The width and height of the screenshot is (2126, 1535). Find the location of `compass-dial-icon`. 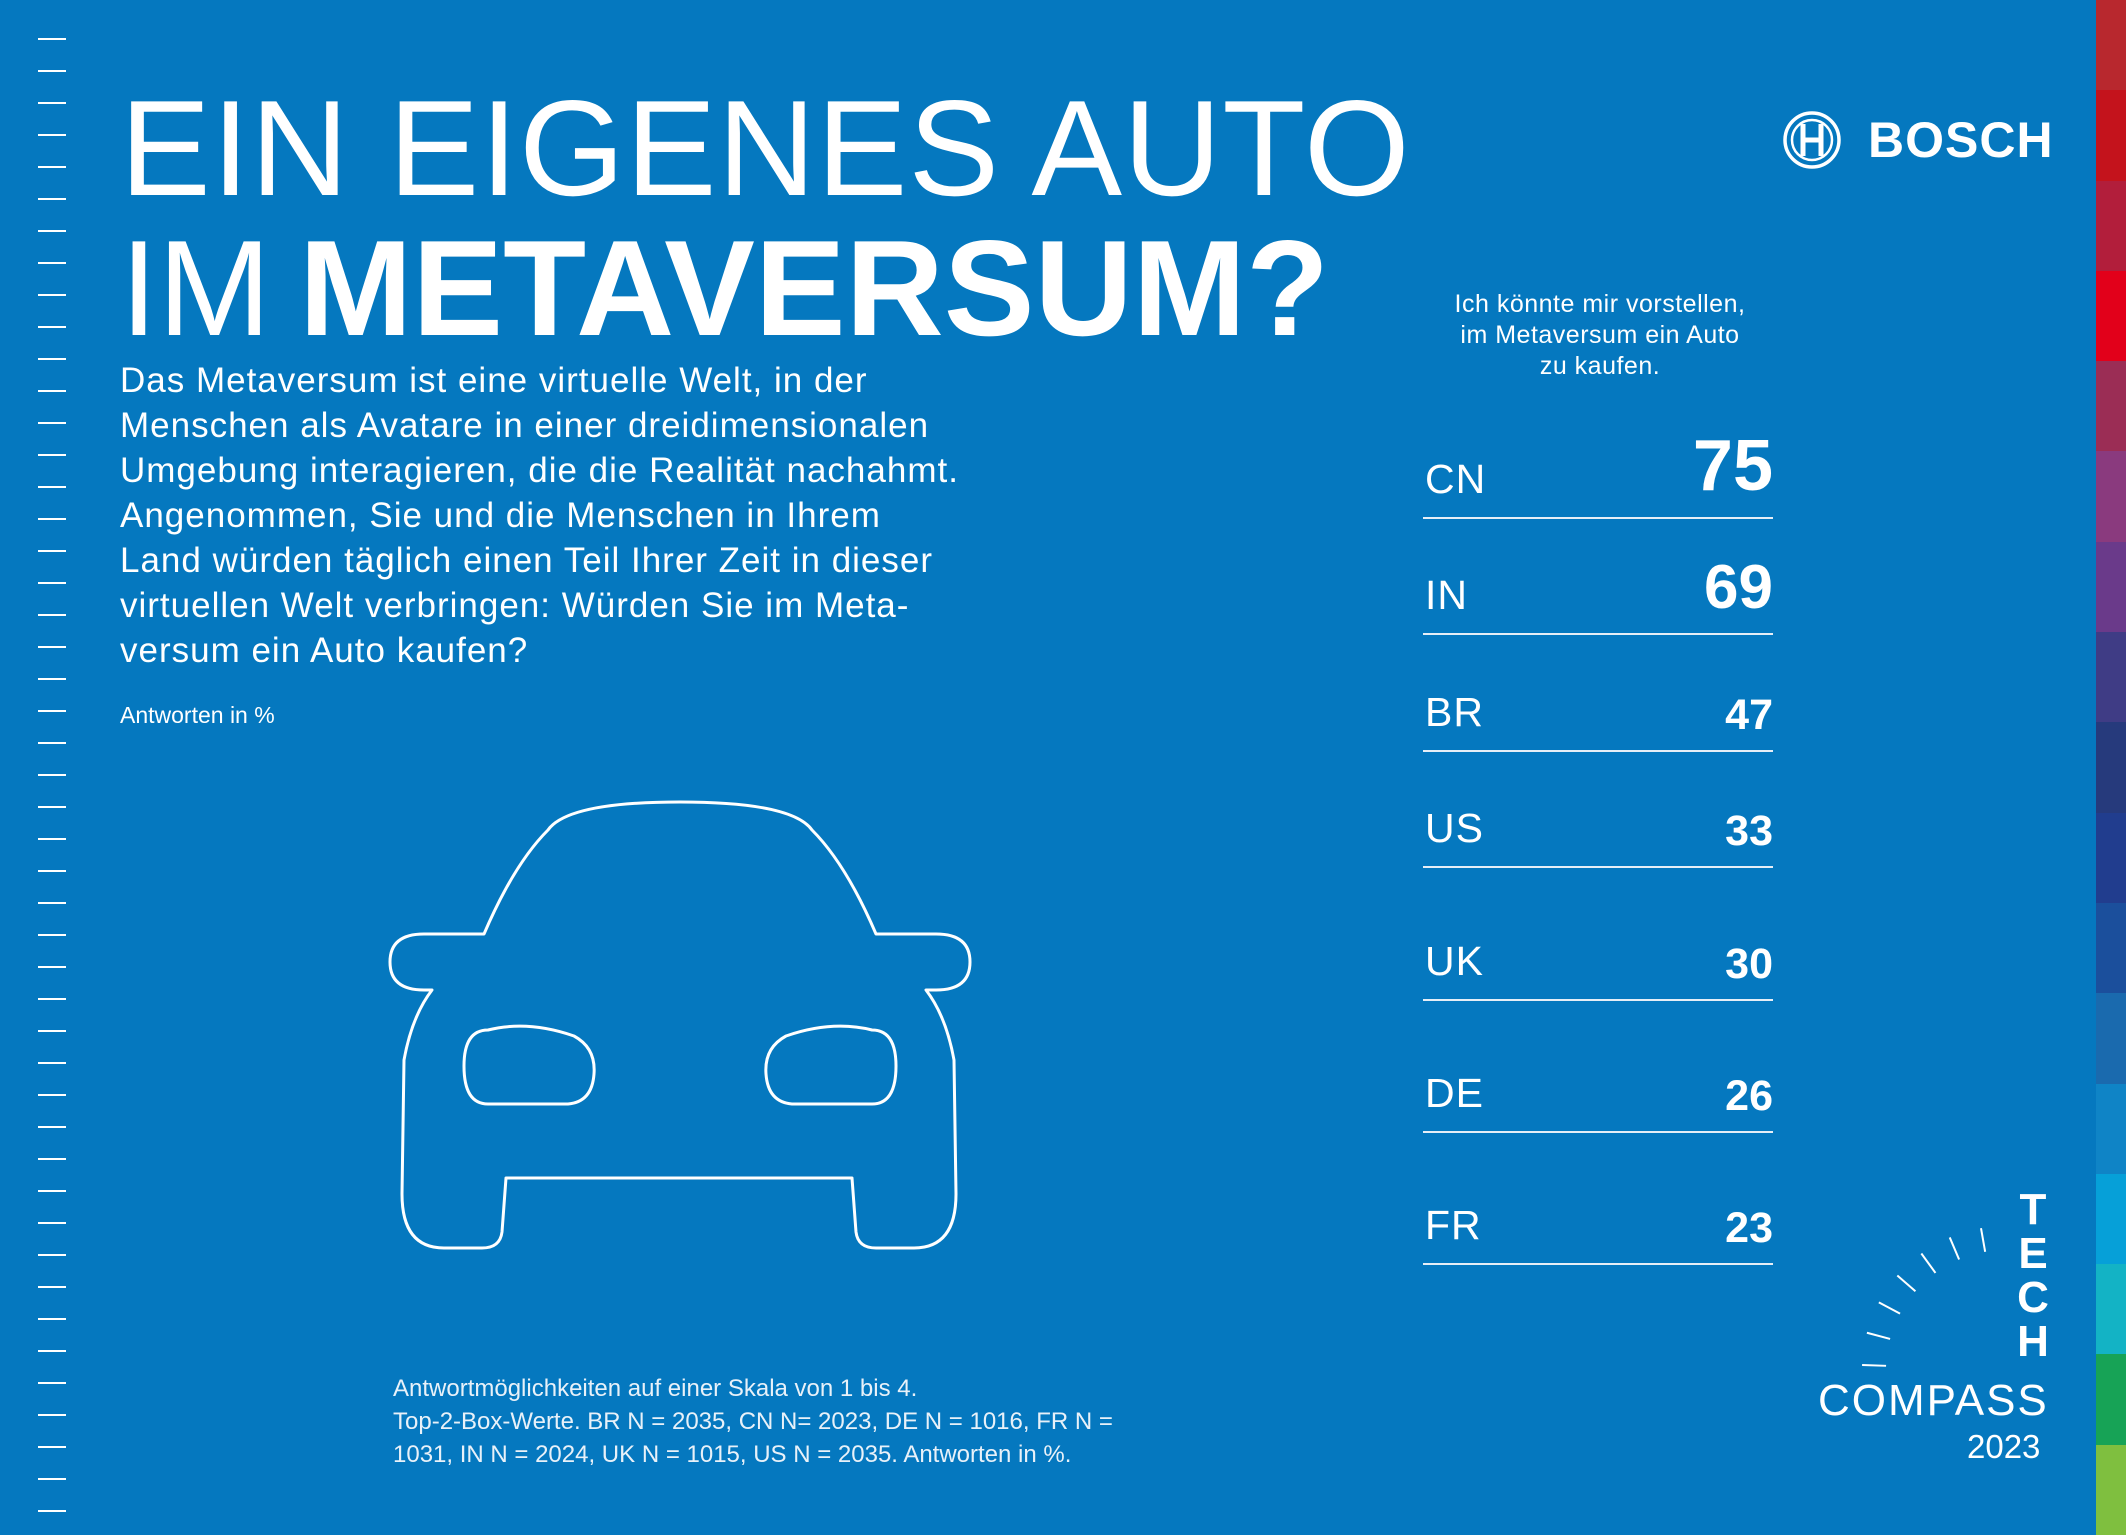

compass-dial-icon is located at coordinates (1924, 1297).